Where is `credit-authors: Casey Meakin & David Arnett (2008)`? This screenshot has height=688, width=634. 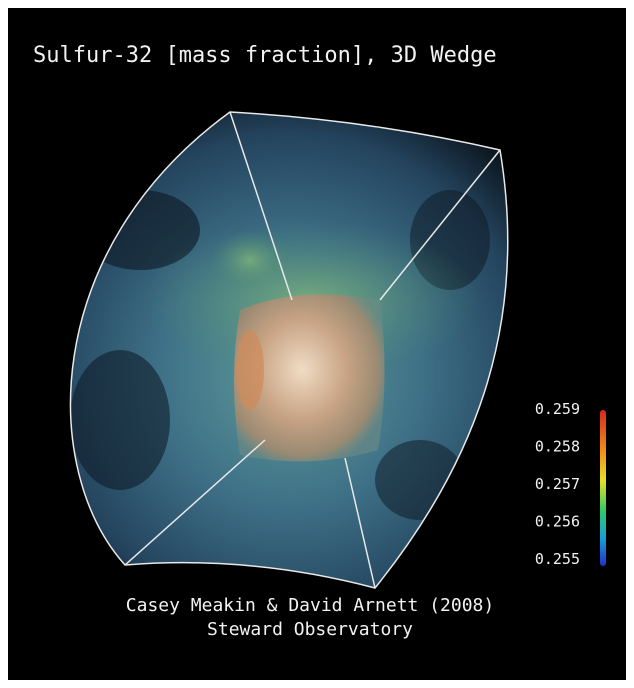 credit-authors: Casey Meakin & David Arnett (2008) is located at coordinates (310, 605).